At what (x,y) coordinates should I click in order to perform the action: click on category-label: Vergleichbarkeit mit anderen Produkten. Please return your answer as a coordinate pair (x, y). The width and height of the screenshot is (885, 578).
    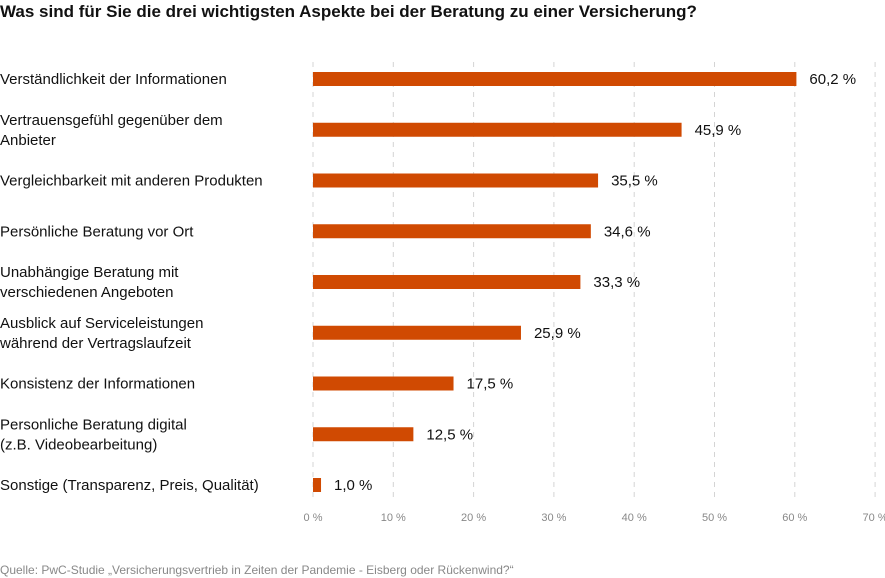
    Looking at the image, I should click on (131, 181).